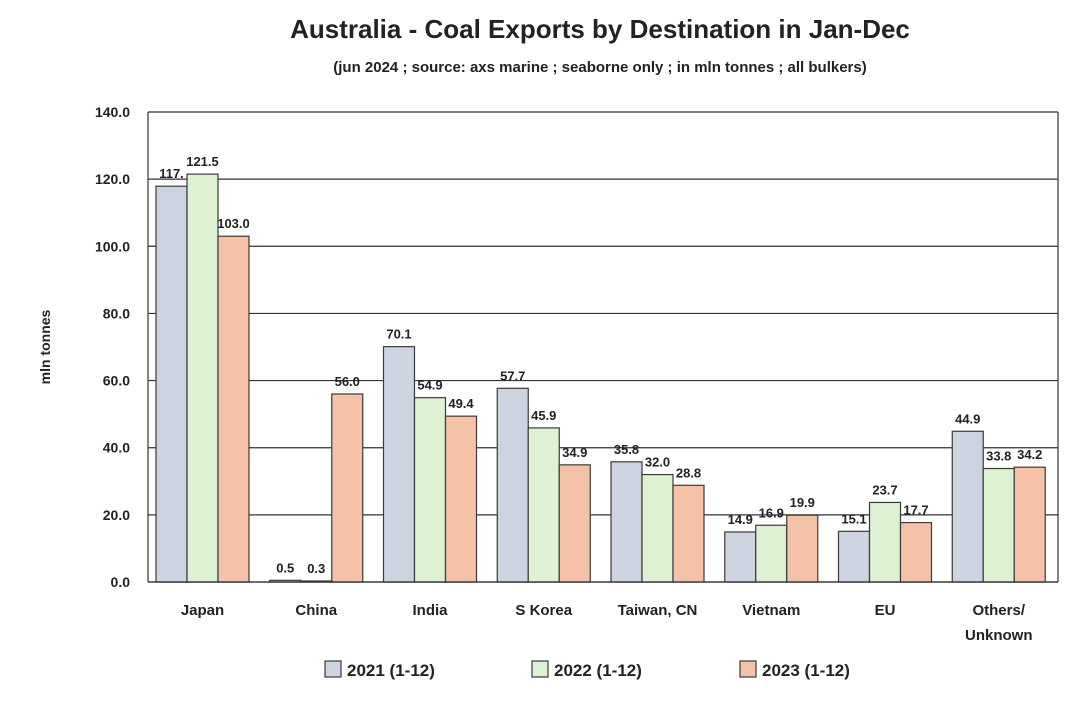  Describe the element at coordinates (316, 568) in the screenshot. I see `data-label: 0.3` at that location.